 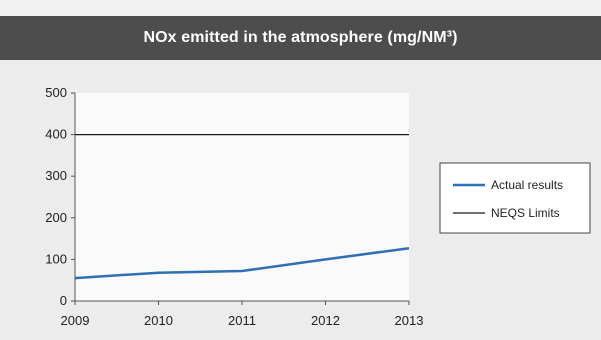 I want to click on x-tick-label: 2012, so click(x=325, y=320).